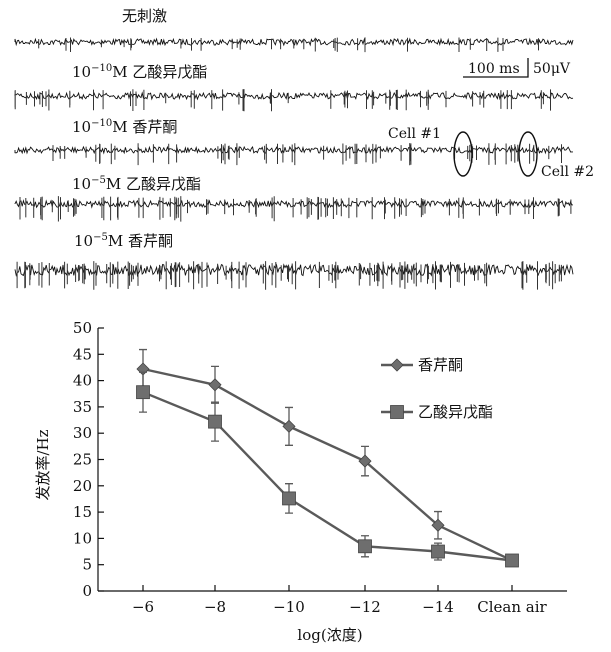  Describe the element at coordinates (82, 538) in the screenshot. I see `y-tick-label: 10` at that location.